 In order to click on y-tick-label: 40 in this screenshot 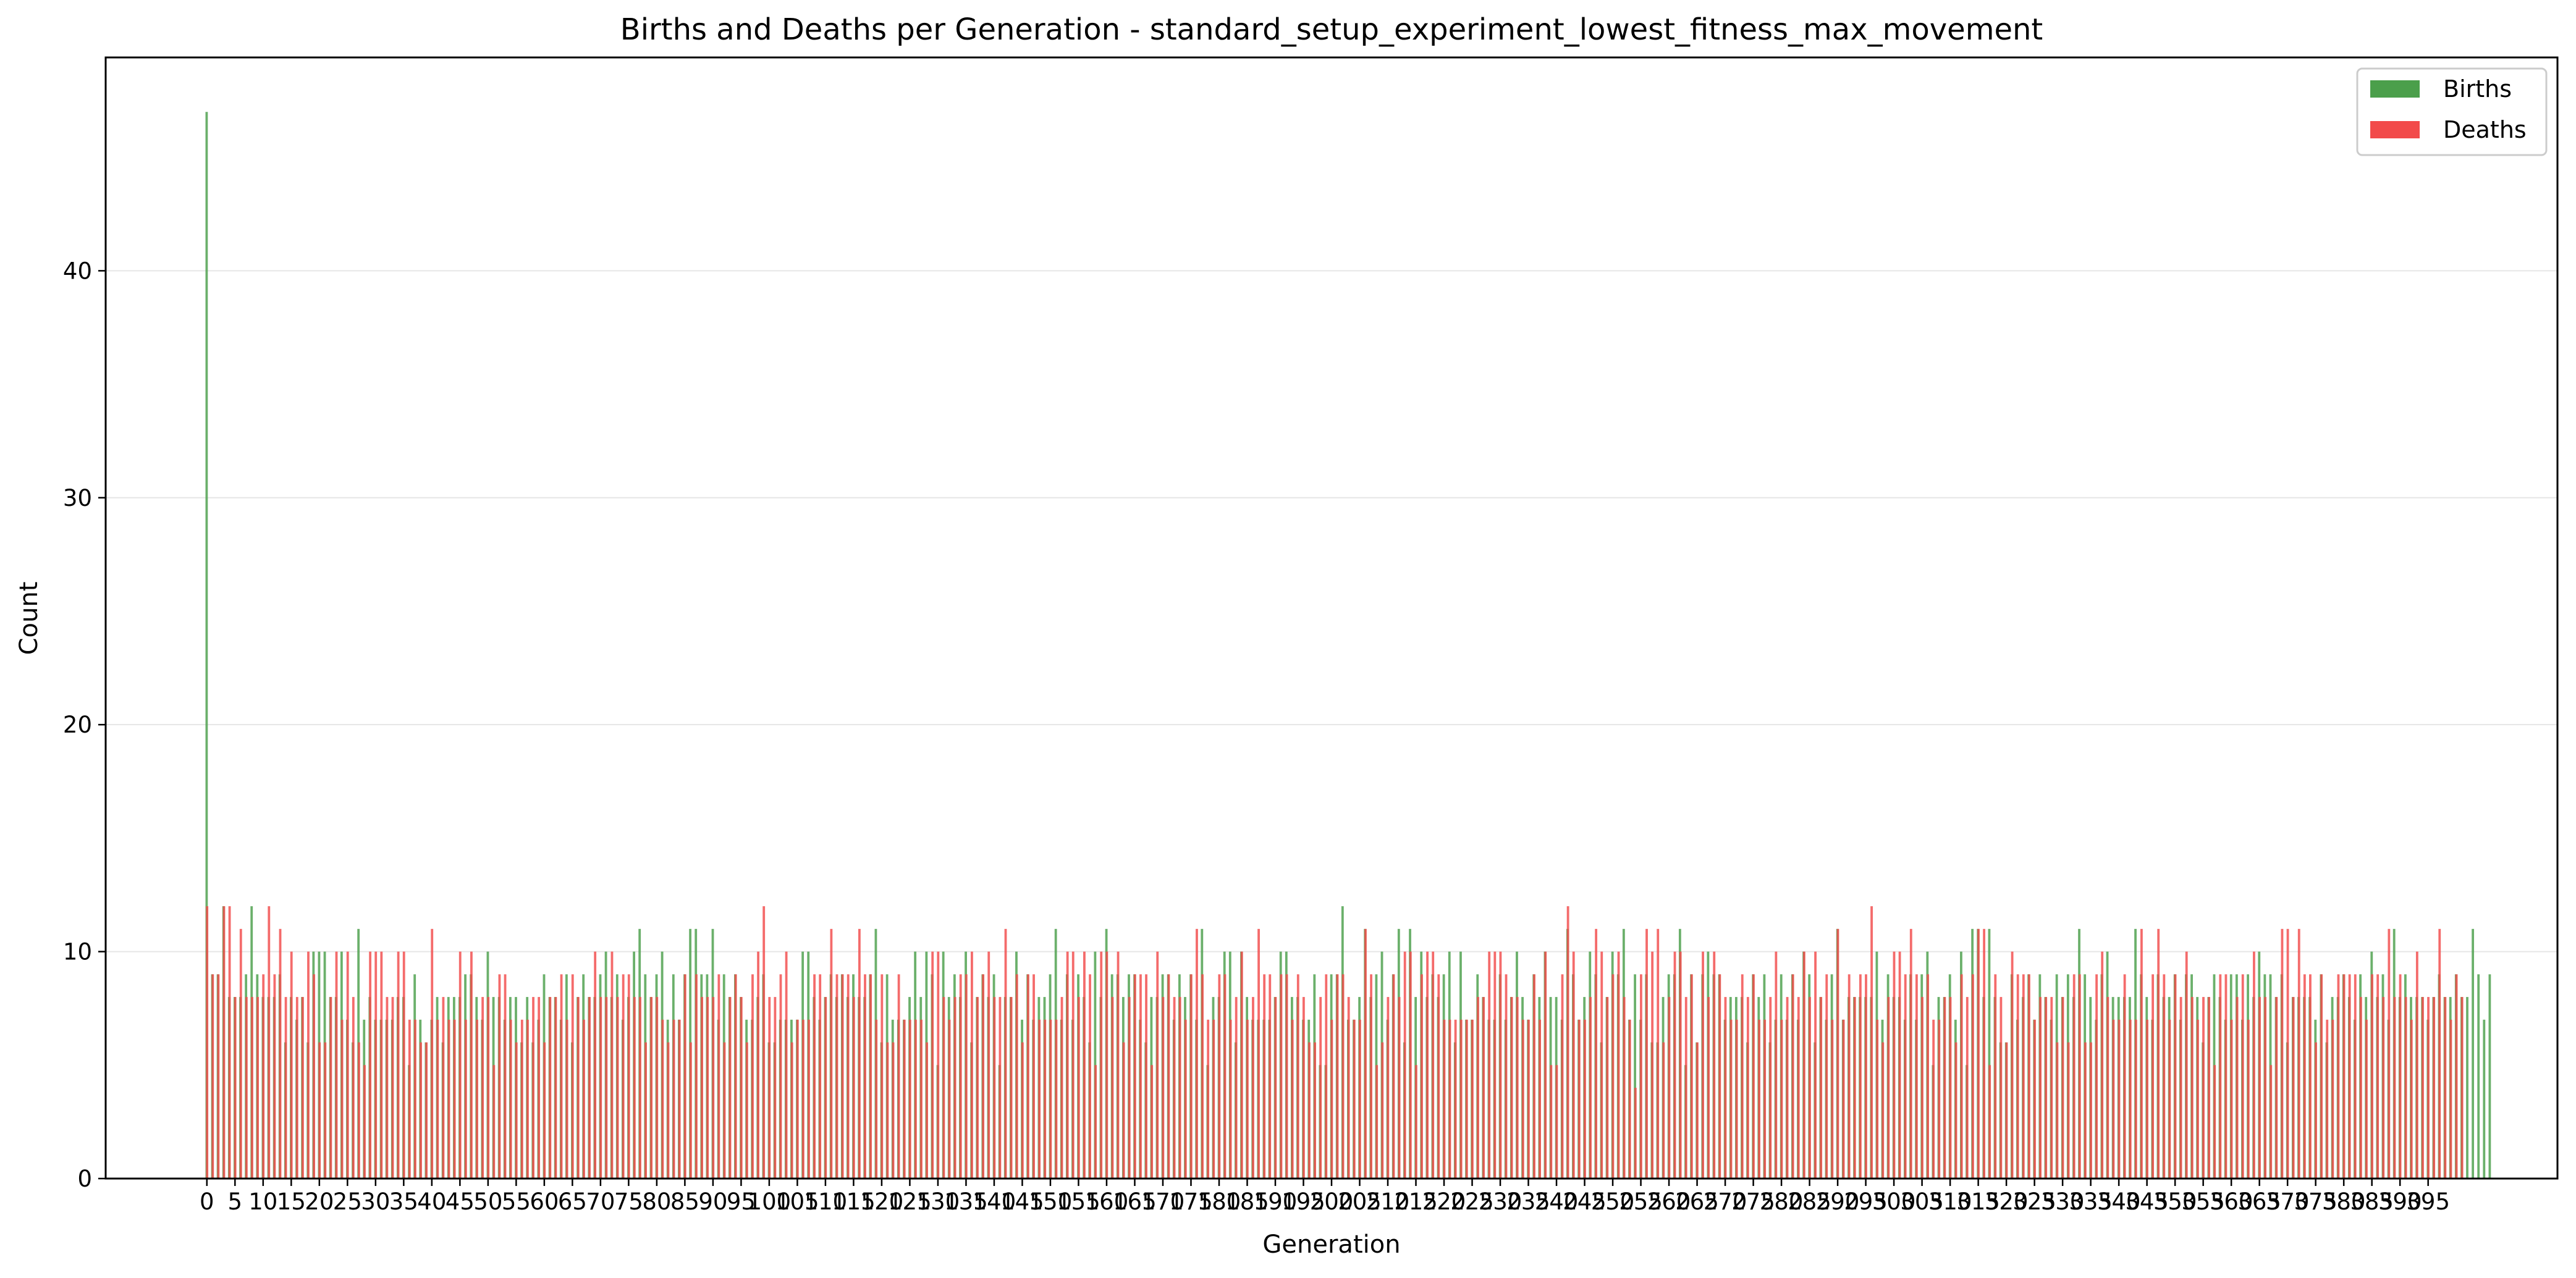, I will do `click(77, 271)`.